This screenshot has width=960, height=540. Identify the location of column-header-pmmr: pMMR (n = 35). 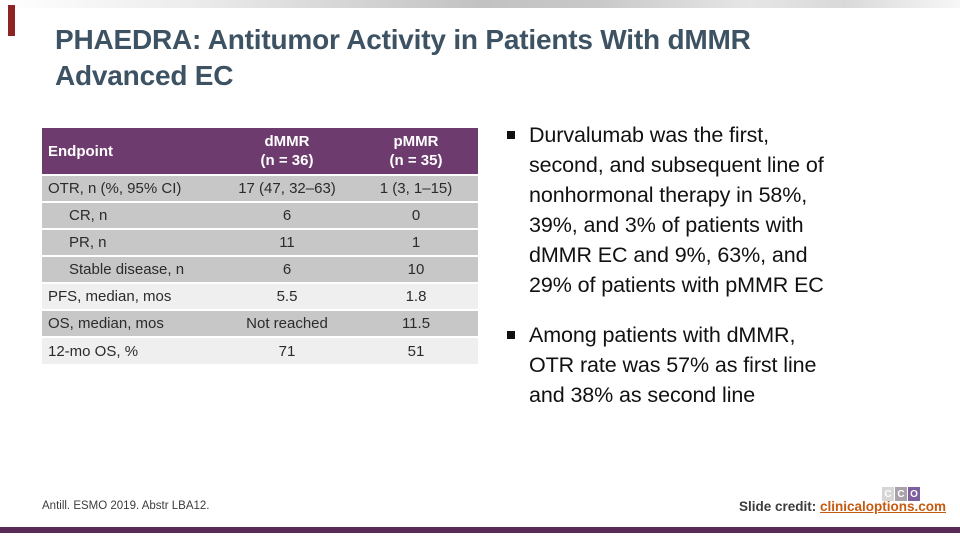
(416, 152).